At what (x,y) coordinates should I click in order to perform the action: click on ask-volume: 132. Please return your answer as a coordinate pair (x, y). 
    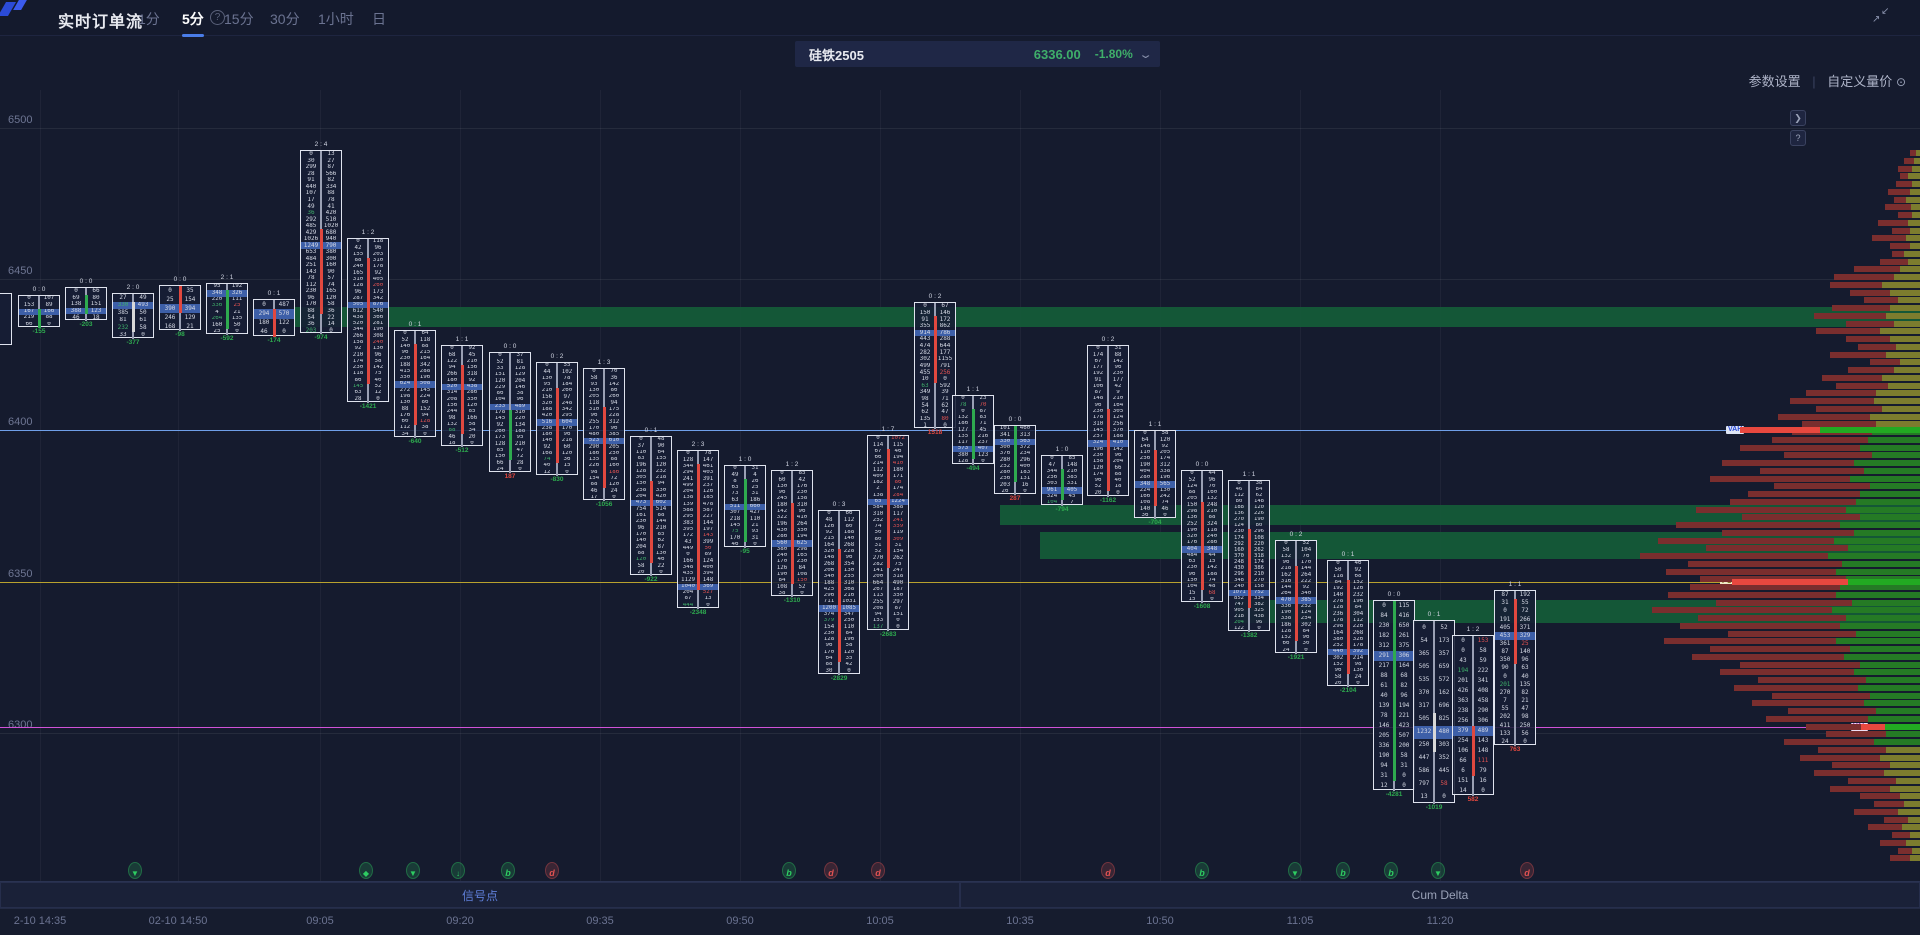
    Looking at the image, I should click on (1212, 499).